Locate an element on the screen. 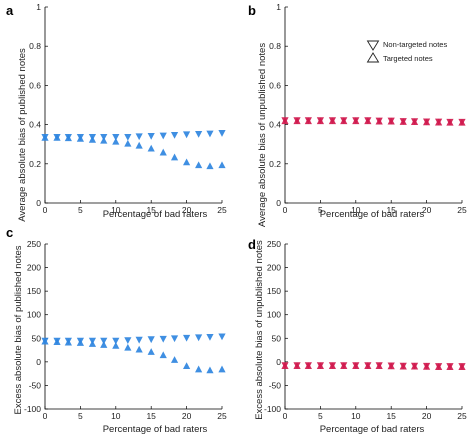 This screenshot has width=476, height=441. panel-a-xtick-label: 25 is located at coordinates (222, 210).